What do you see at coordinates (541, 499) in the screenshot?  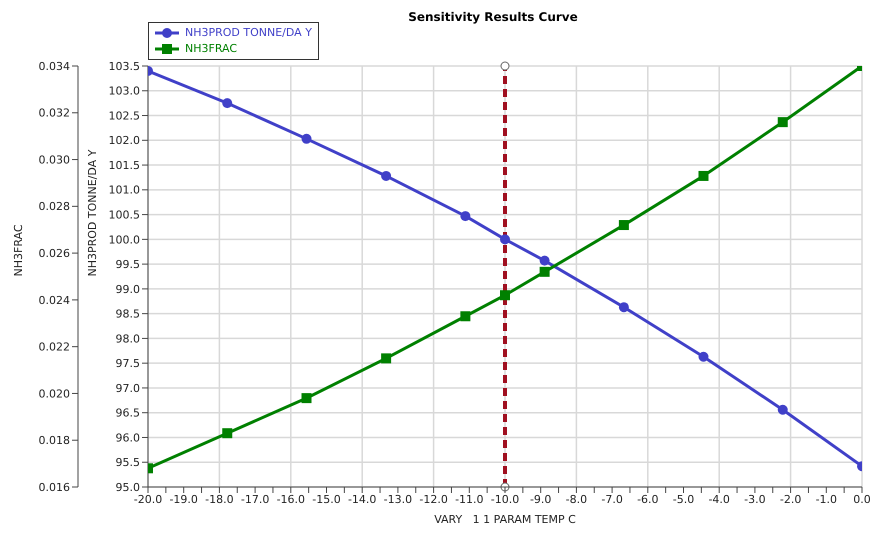 I see `x-tick-label: -9.0` at bounding box center [541, 499].